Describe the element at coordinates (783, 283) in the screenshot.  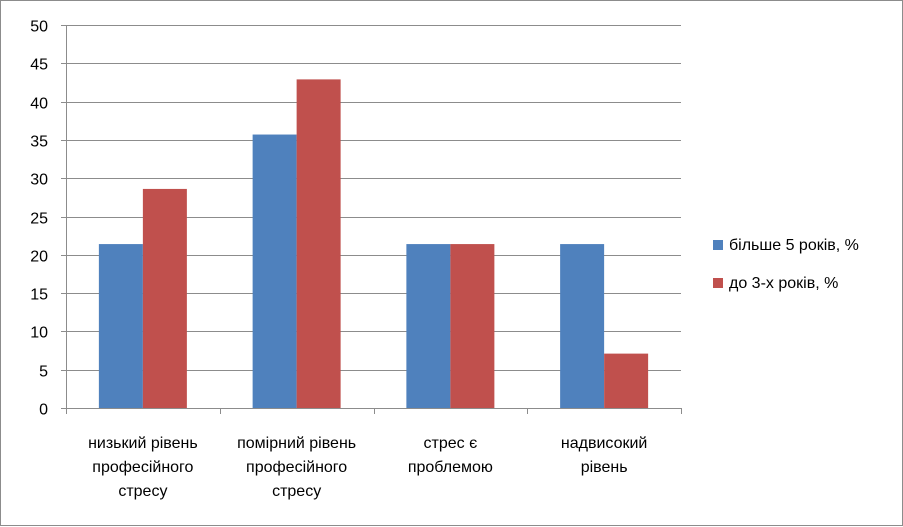
I see `legend-label: до 3-х років, %` at that location.